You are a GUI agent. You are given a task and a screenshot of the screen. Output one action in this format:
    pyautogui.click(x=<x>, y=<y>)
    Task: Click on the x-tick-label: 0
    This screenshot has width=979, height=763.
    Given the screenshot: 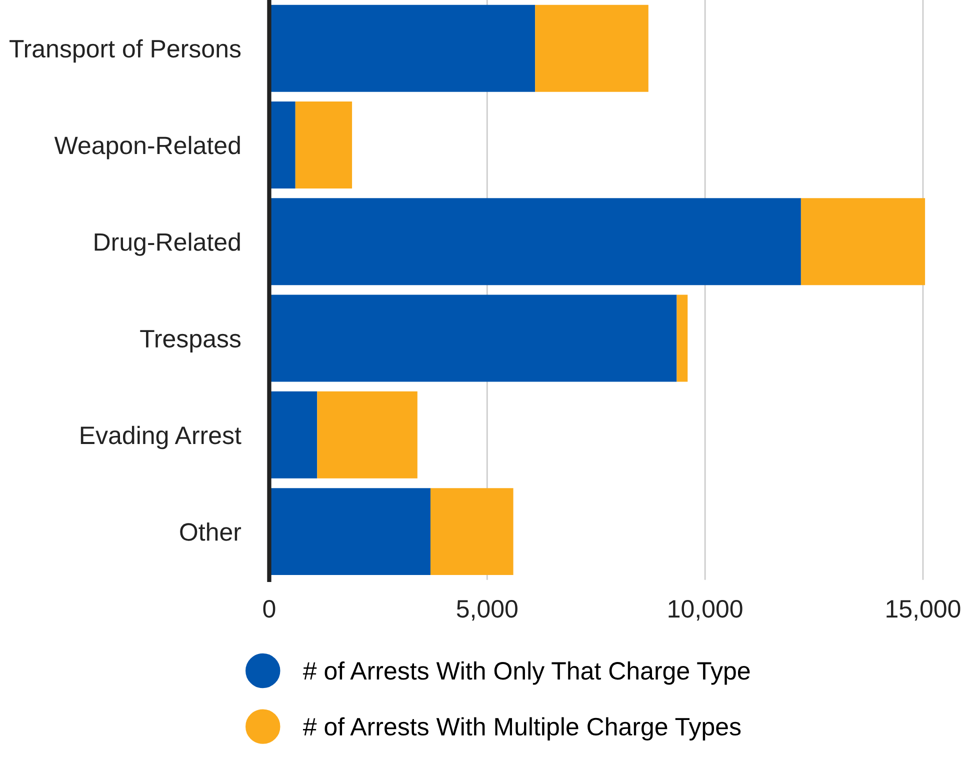 What is the action you would take?
    pyautogui.click(x=269, y=609)
    